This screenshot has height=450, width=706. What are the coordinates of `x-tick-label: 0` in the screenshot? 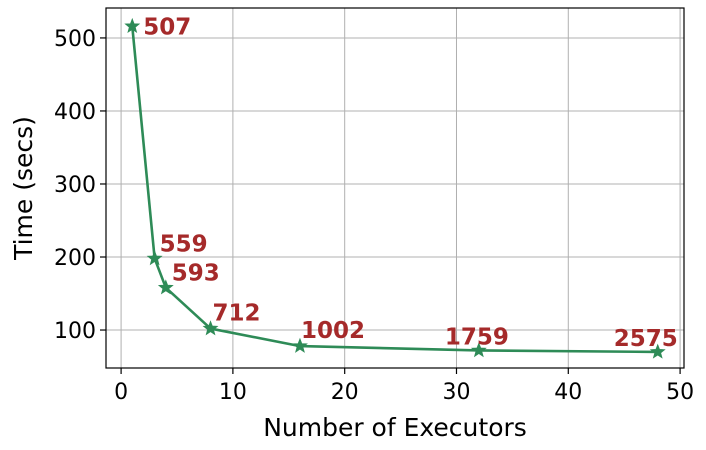 It's located at (121, 392).